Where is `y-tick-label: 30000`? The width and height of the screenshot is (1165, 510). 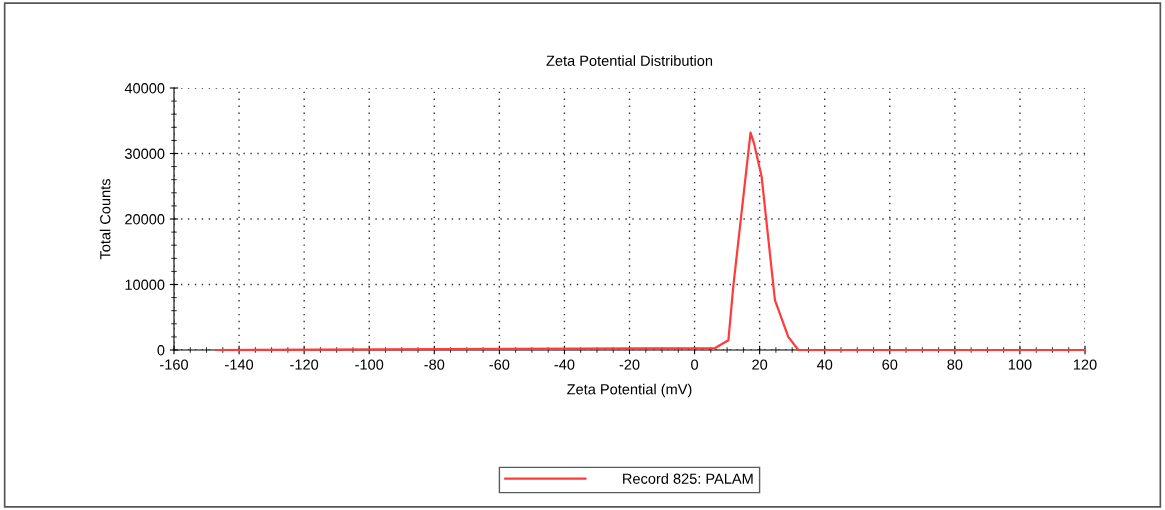
y-tick-label: 30000 is located at coordinates (144, 153).